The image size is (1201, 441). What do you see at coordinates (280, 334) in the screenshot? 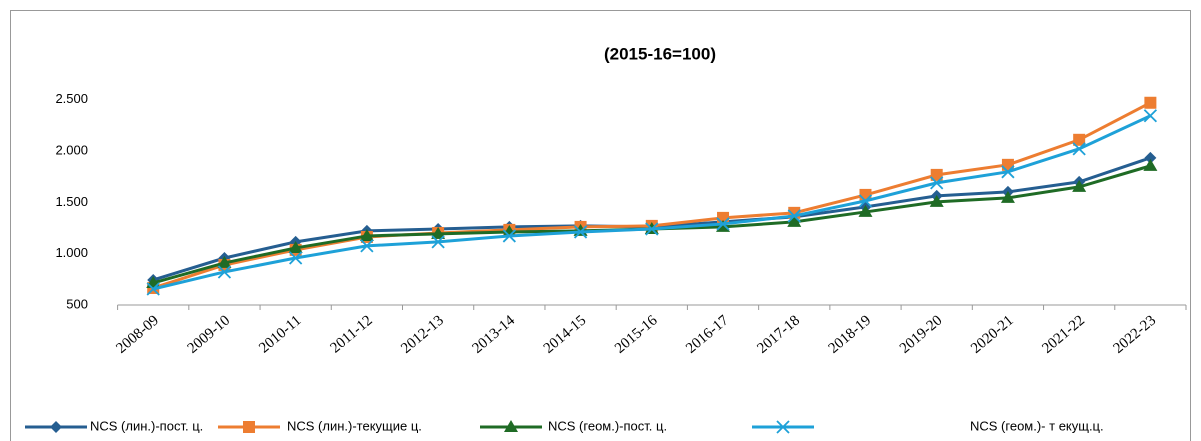
I see `x-tick-label: 2010-11` at bounding box center [280, 334].